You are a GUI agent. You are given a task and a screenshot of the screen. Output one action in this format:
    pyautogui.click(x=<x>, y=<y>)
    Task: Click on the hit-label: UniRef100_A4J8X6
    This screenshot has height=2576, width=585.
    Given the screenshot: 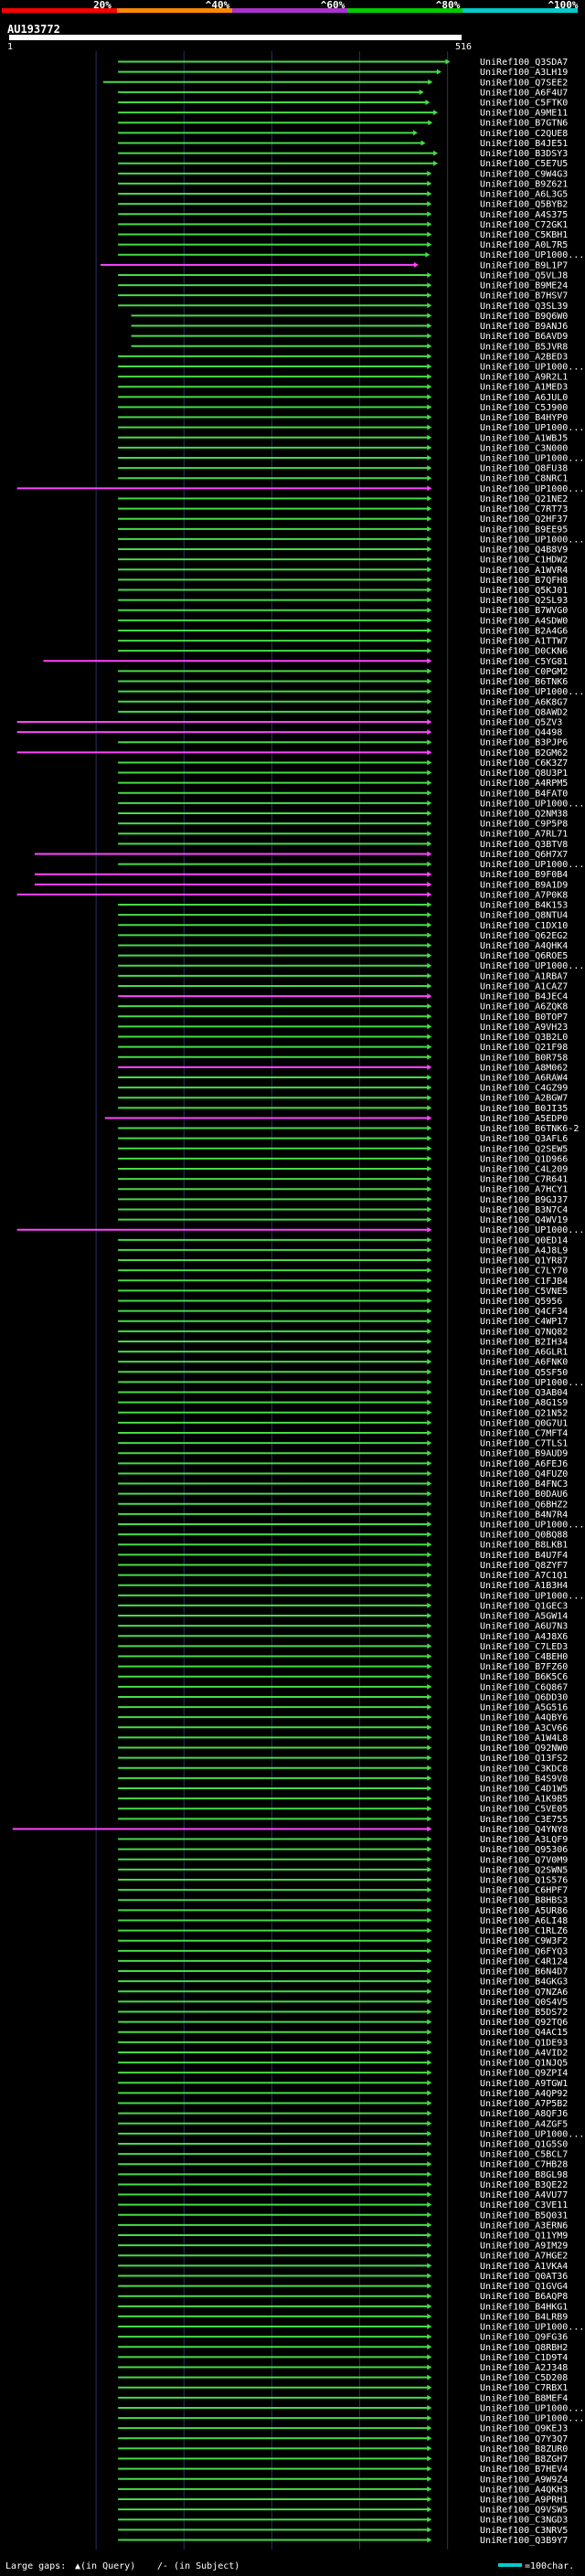 What is the action you would take?
    pyautogui.click(x=524, y=1637)
    